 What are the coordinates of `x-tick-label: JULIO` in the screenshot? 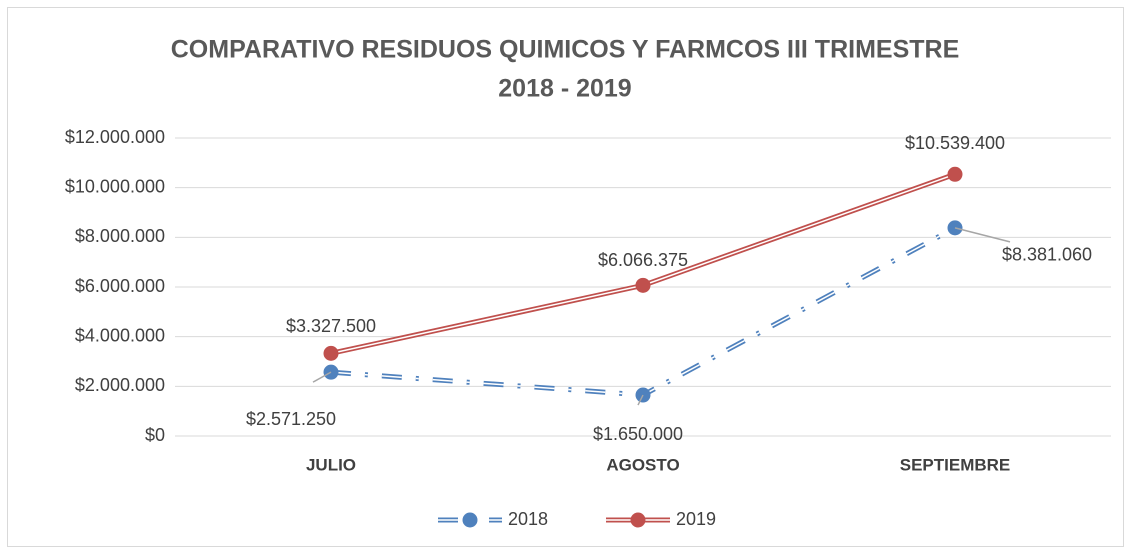 It's located at (331, 464).